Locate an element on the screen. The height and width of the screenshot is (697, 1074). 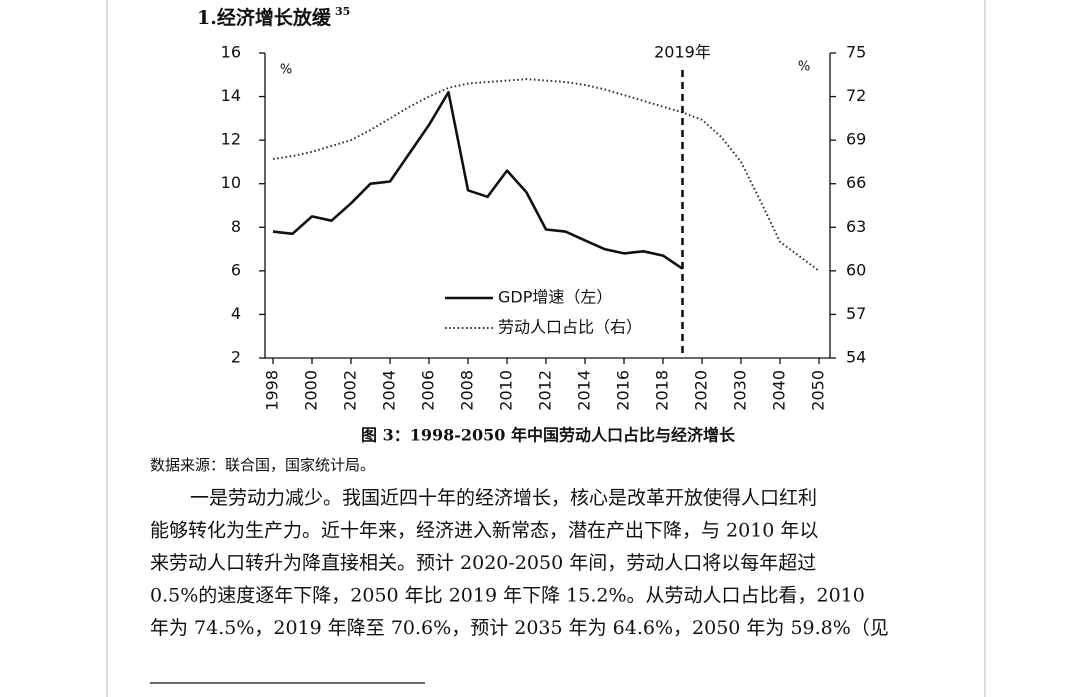
caption: 图 3：1998-2050 年中国劳动人口占比与经济增长 is located at coordinates (548, 435).